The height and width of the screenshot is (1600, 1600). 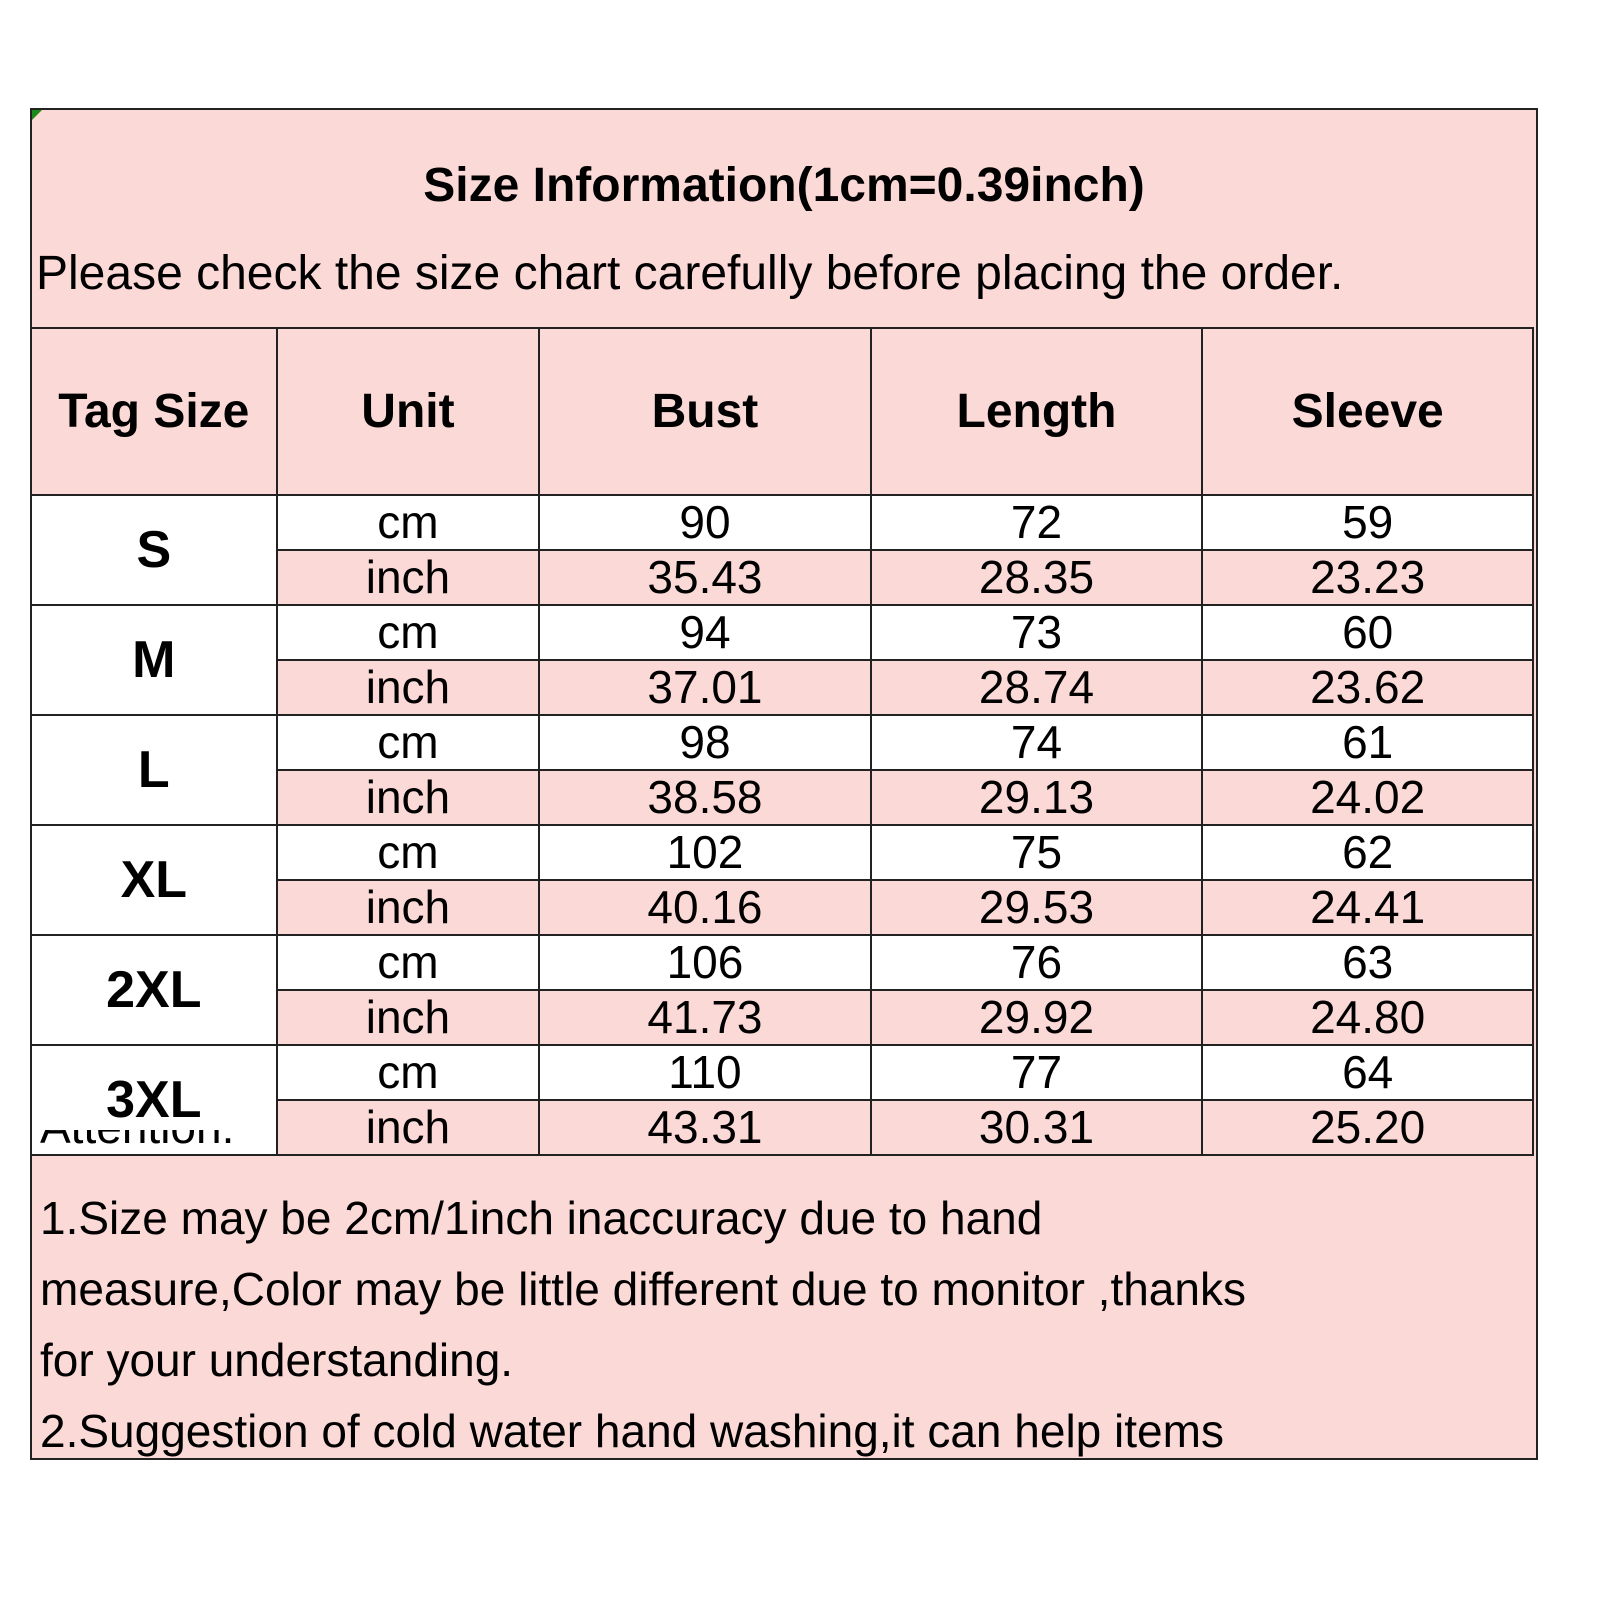 What do you see at coordinates (154, 660) in the screenshot?
I see `tag-size-cell: M` at bounding box center [154, 660].